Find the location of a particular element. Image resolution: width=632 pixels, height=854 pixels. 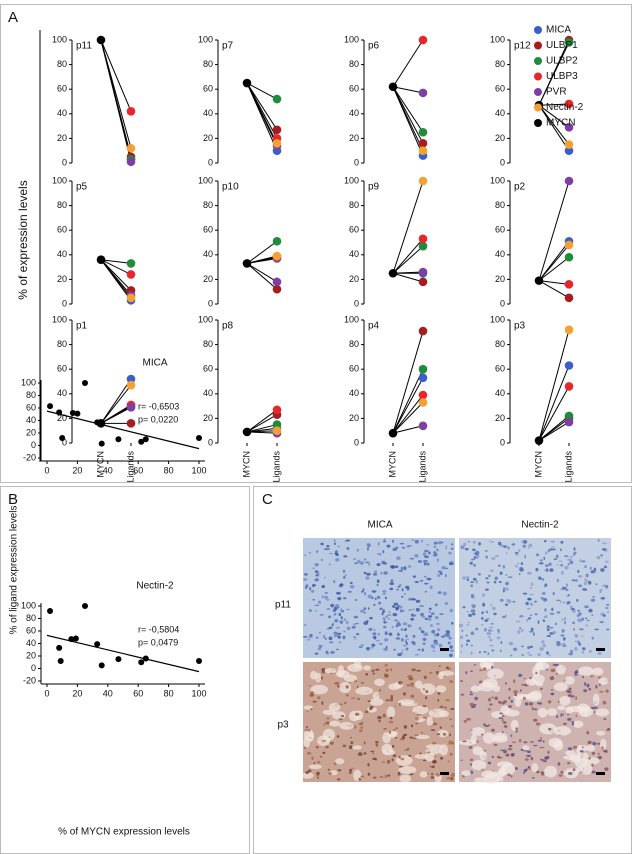

legend-label: MYCN is located at coordinates (560, 123).